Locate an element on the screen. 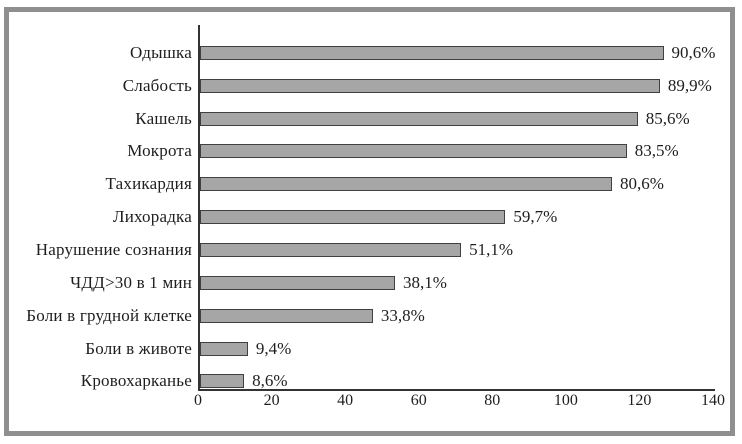  x-tick-label: 100 is located at coordinates (565, 400).